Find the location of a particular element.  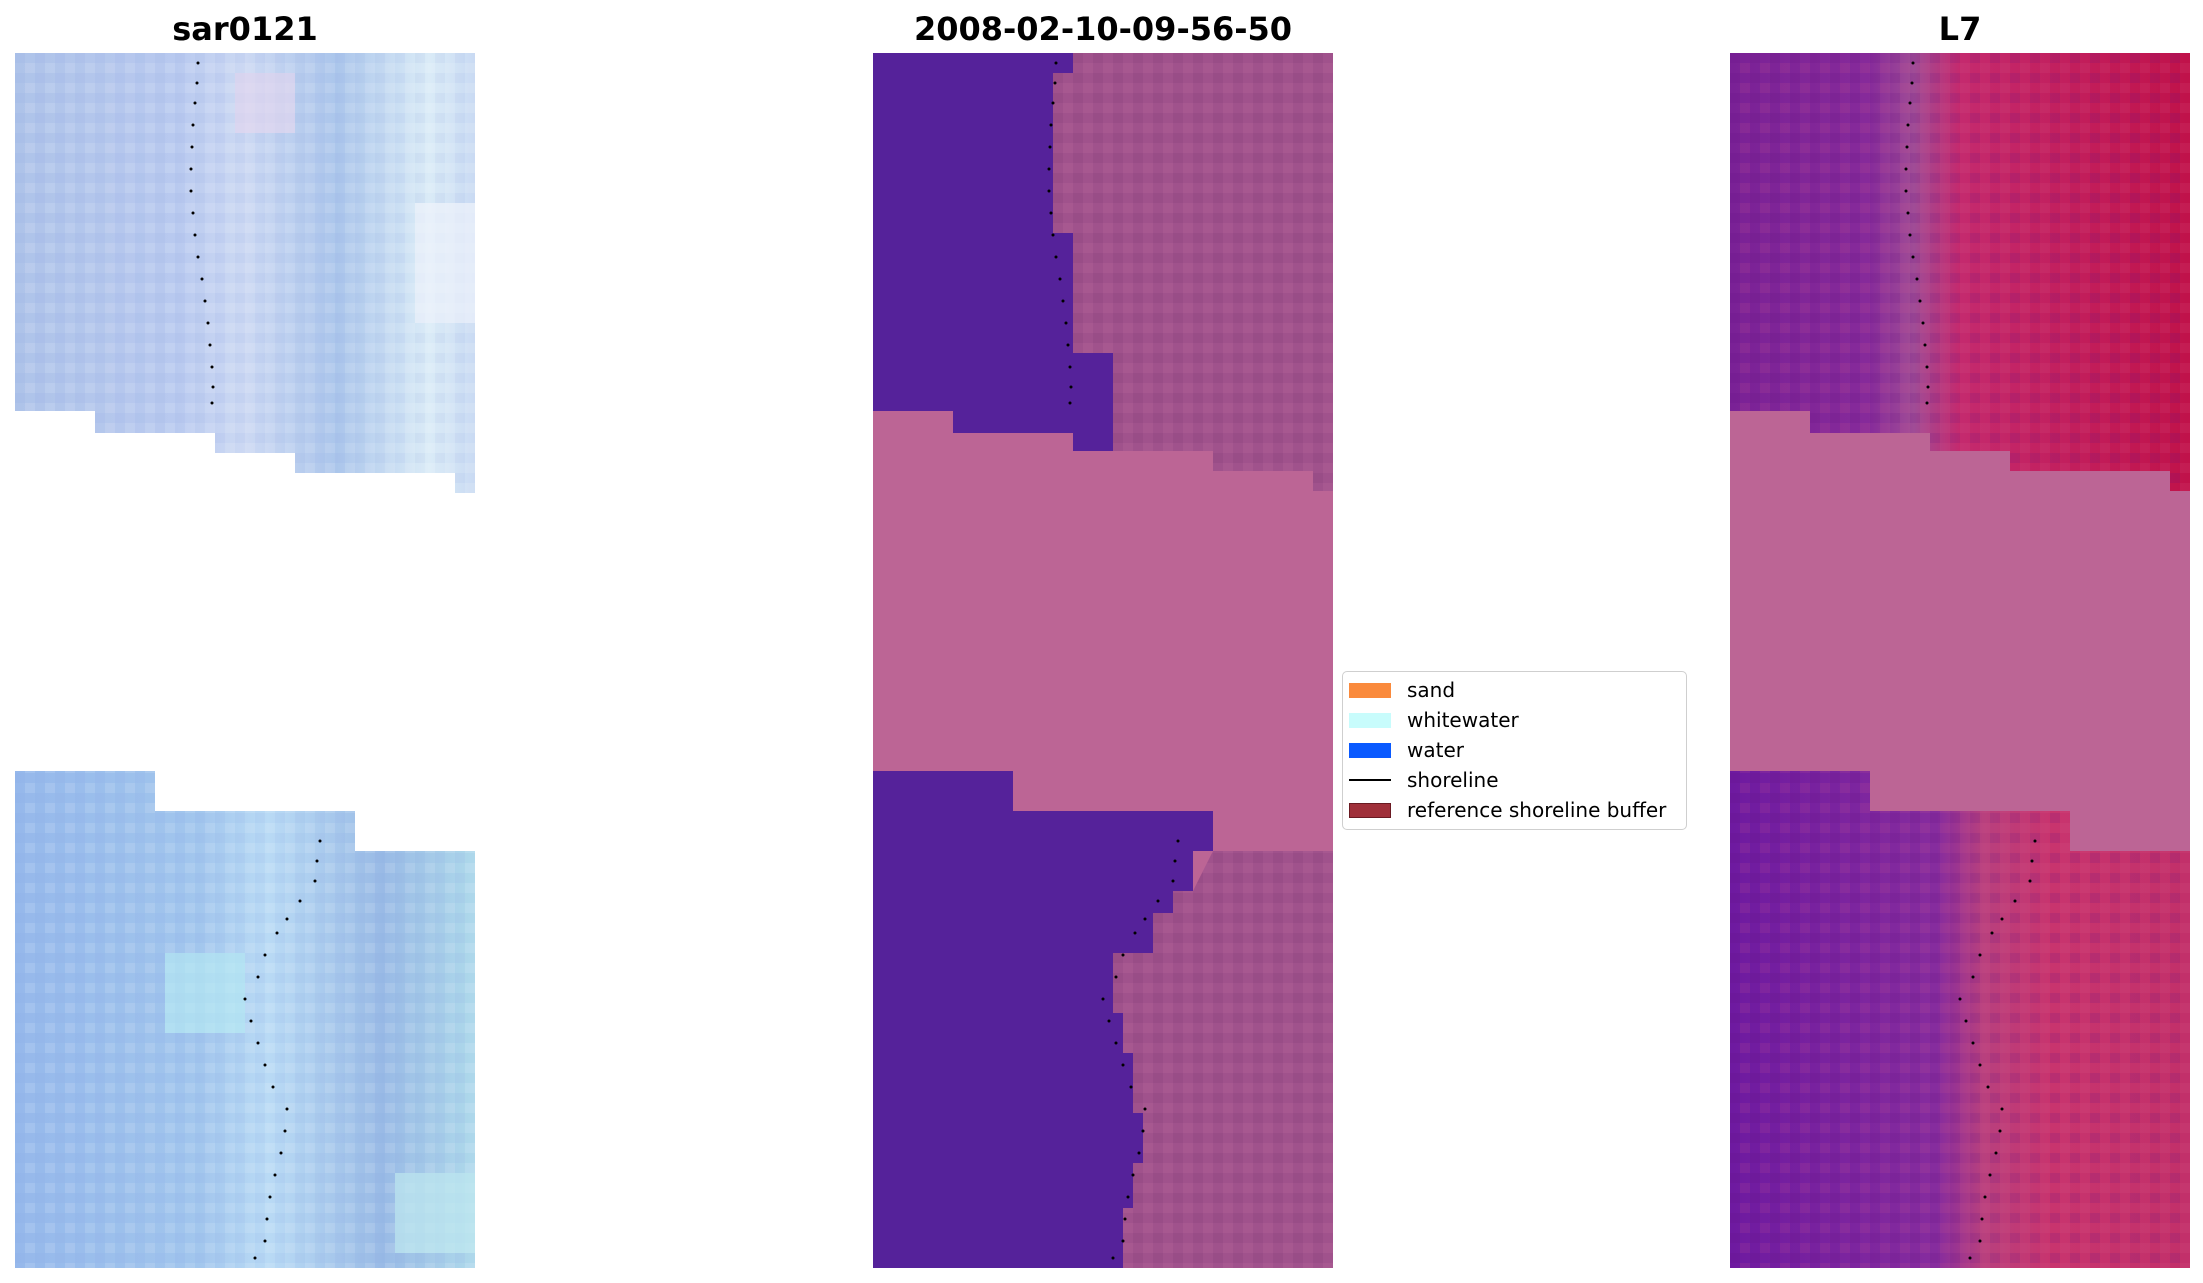

whitewater-swatch is located at coordinates (1370, 720).